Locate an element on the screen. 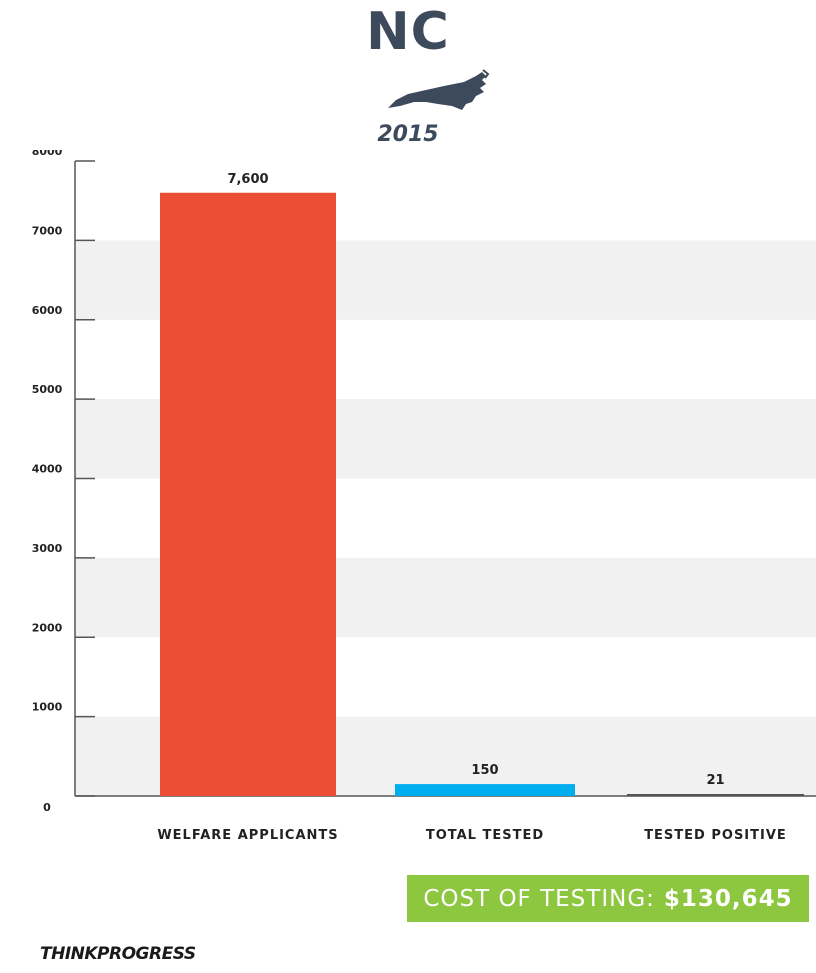  y-tick-label: 5000 is located at coordinates (47, 389).